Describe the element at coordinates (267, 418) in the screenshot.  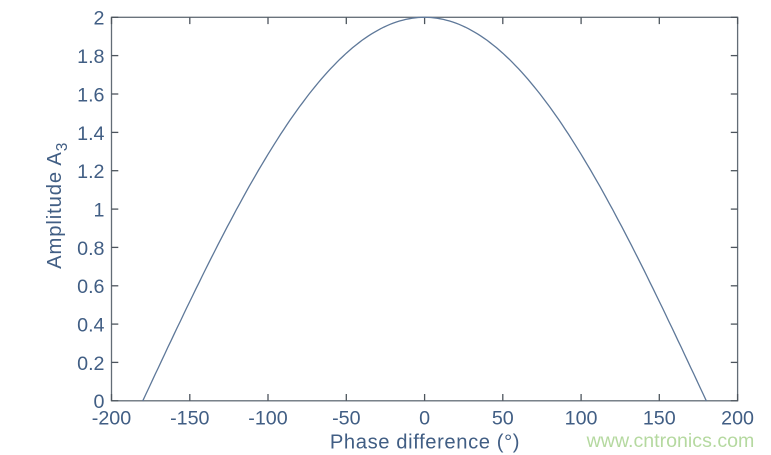
I see `svg-text: -100` at that location.